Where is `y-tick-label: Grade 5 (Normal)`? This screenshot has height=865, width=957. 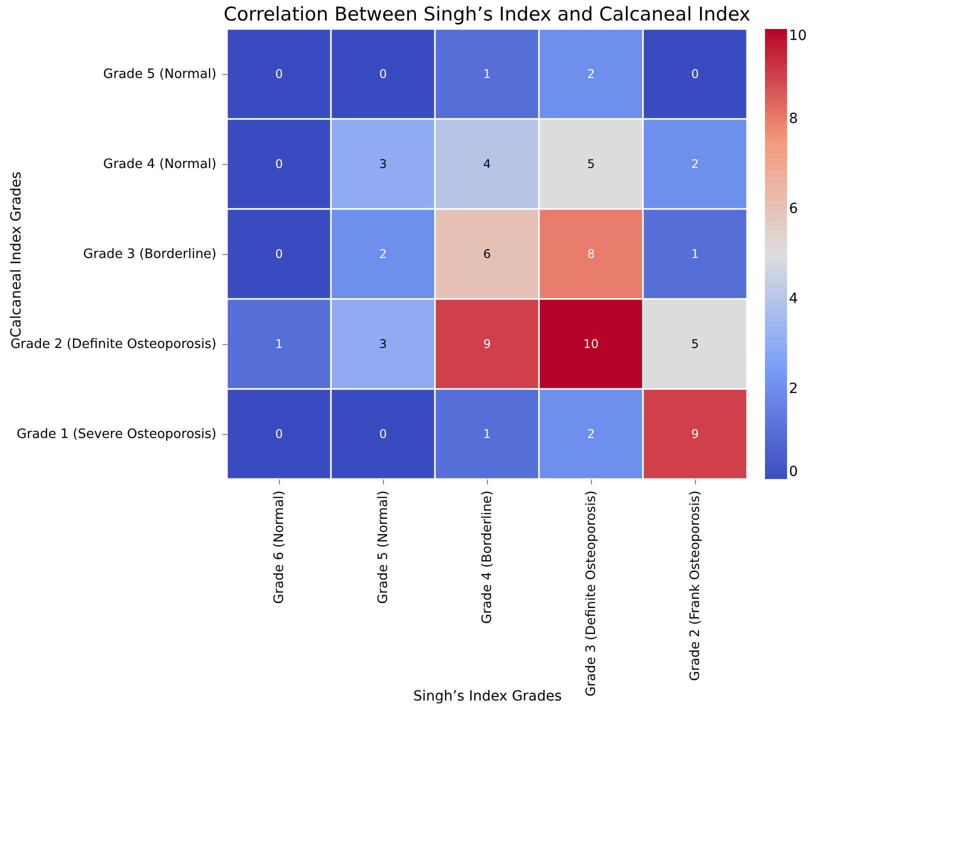 y-tick-label: Grade 5 (Normal) is located at coordinates (159, 74).